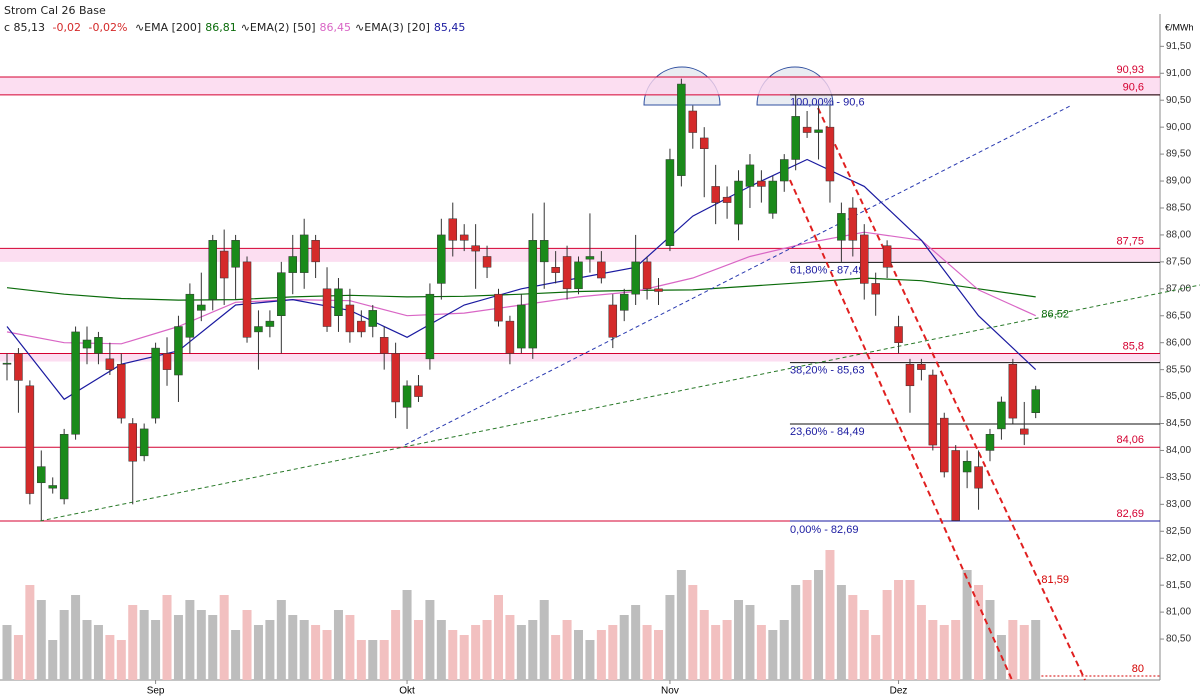 The width and height of the screenshot is (1200, 700). Describe the element at coordinates (827, 371) in the screenshot. I see `fib-label: 38,20% - 85,63` at that location.